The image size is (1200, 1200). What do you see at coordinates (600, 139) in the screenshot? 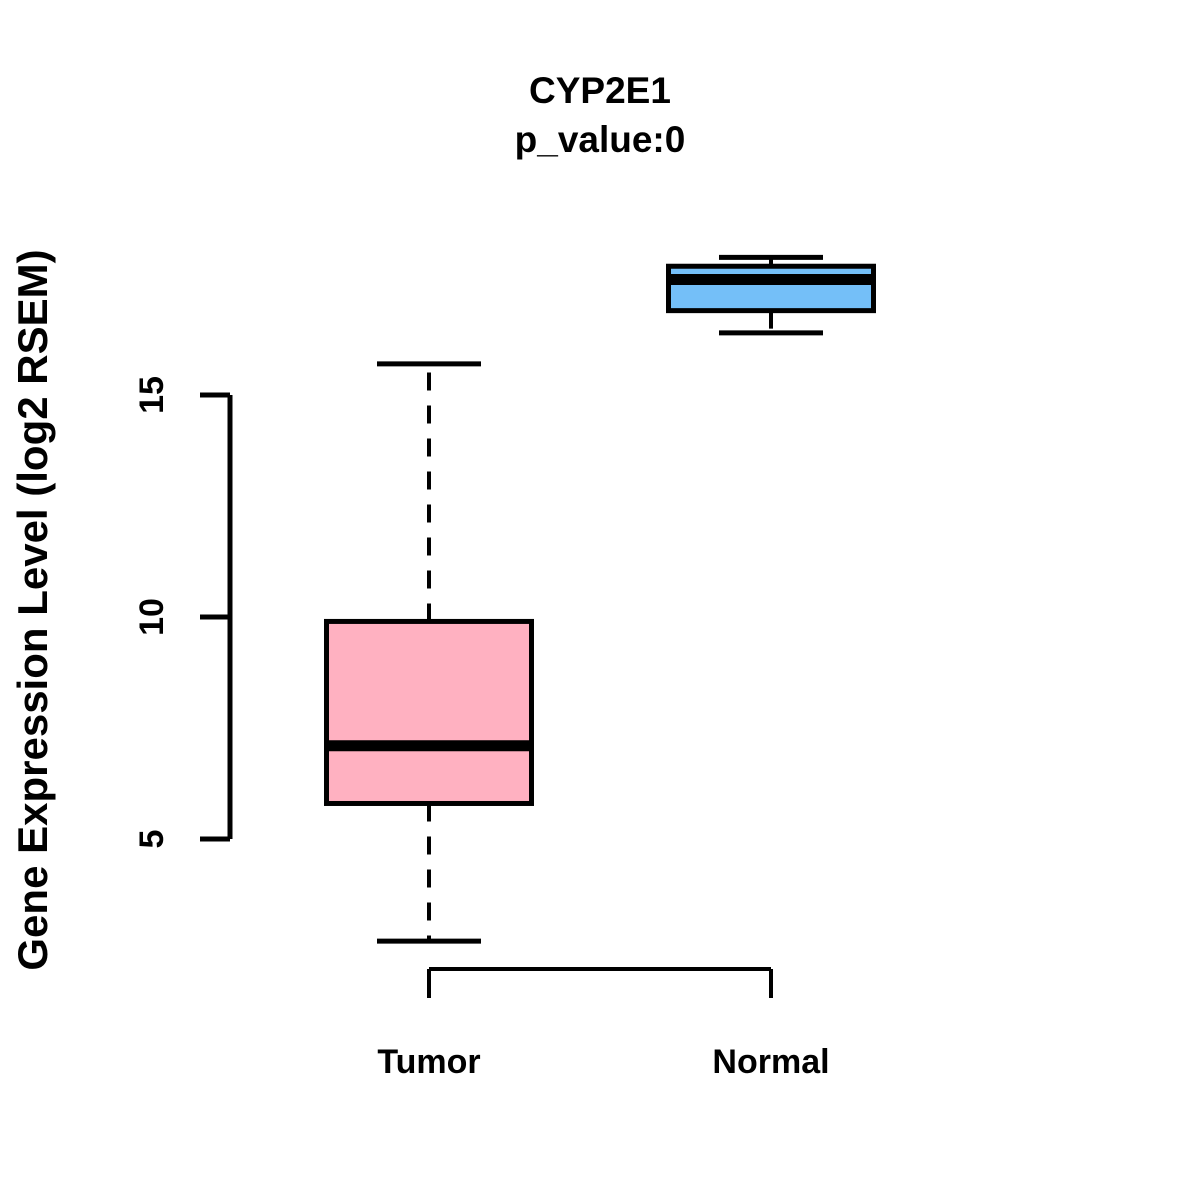
I see `chart-subtitle: p_value:0` at bounding box center [600, 139].